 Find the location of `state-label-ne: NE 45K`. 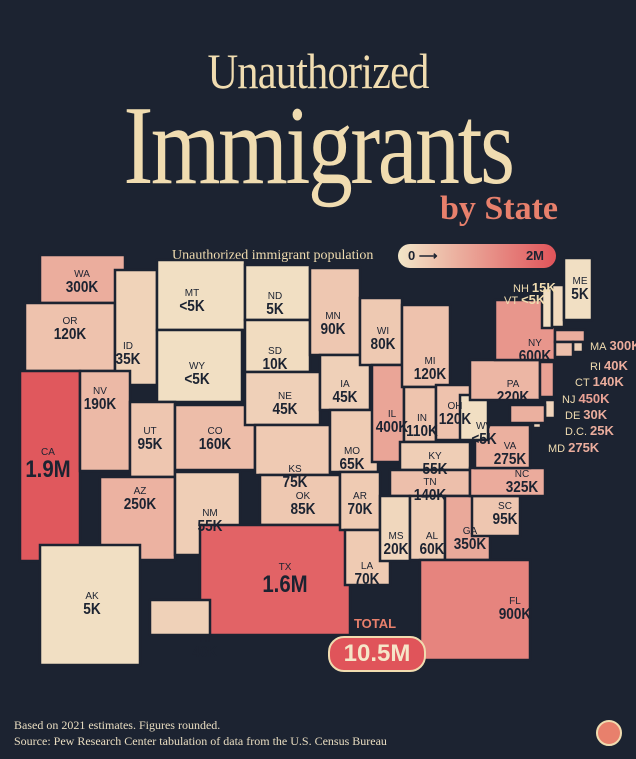

state-label-ne: NE 45K is located at coordinates (284, 405).